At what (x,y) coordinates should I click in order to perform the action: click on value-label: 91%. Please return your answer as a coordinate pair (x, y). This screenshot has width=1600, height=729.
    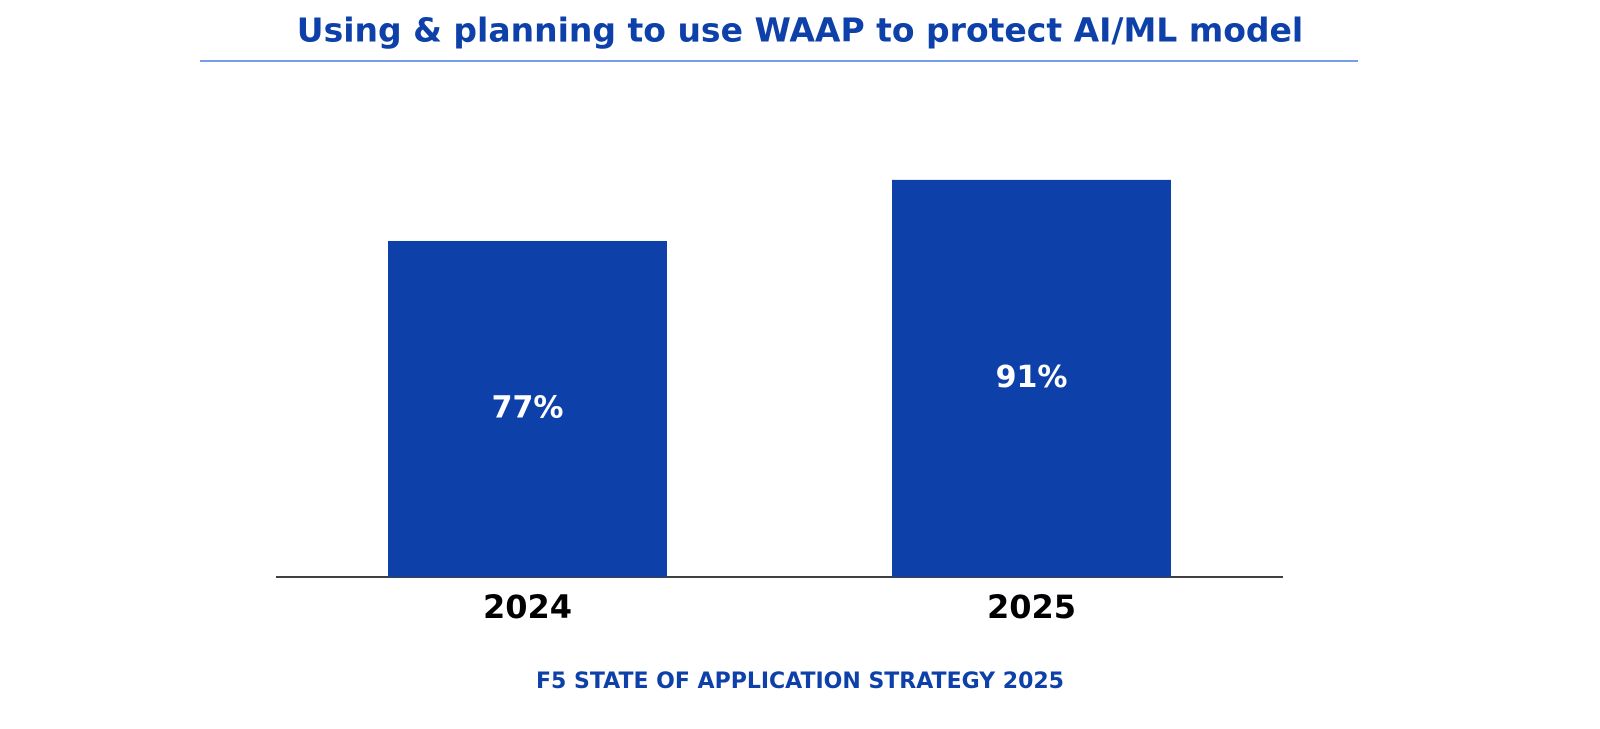
    Looking at the image, I should click on (1032, 377).